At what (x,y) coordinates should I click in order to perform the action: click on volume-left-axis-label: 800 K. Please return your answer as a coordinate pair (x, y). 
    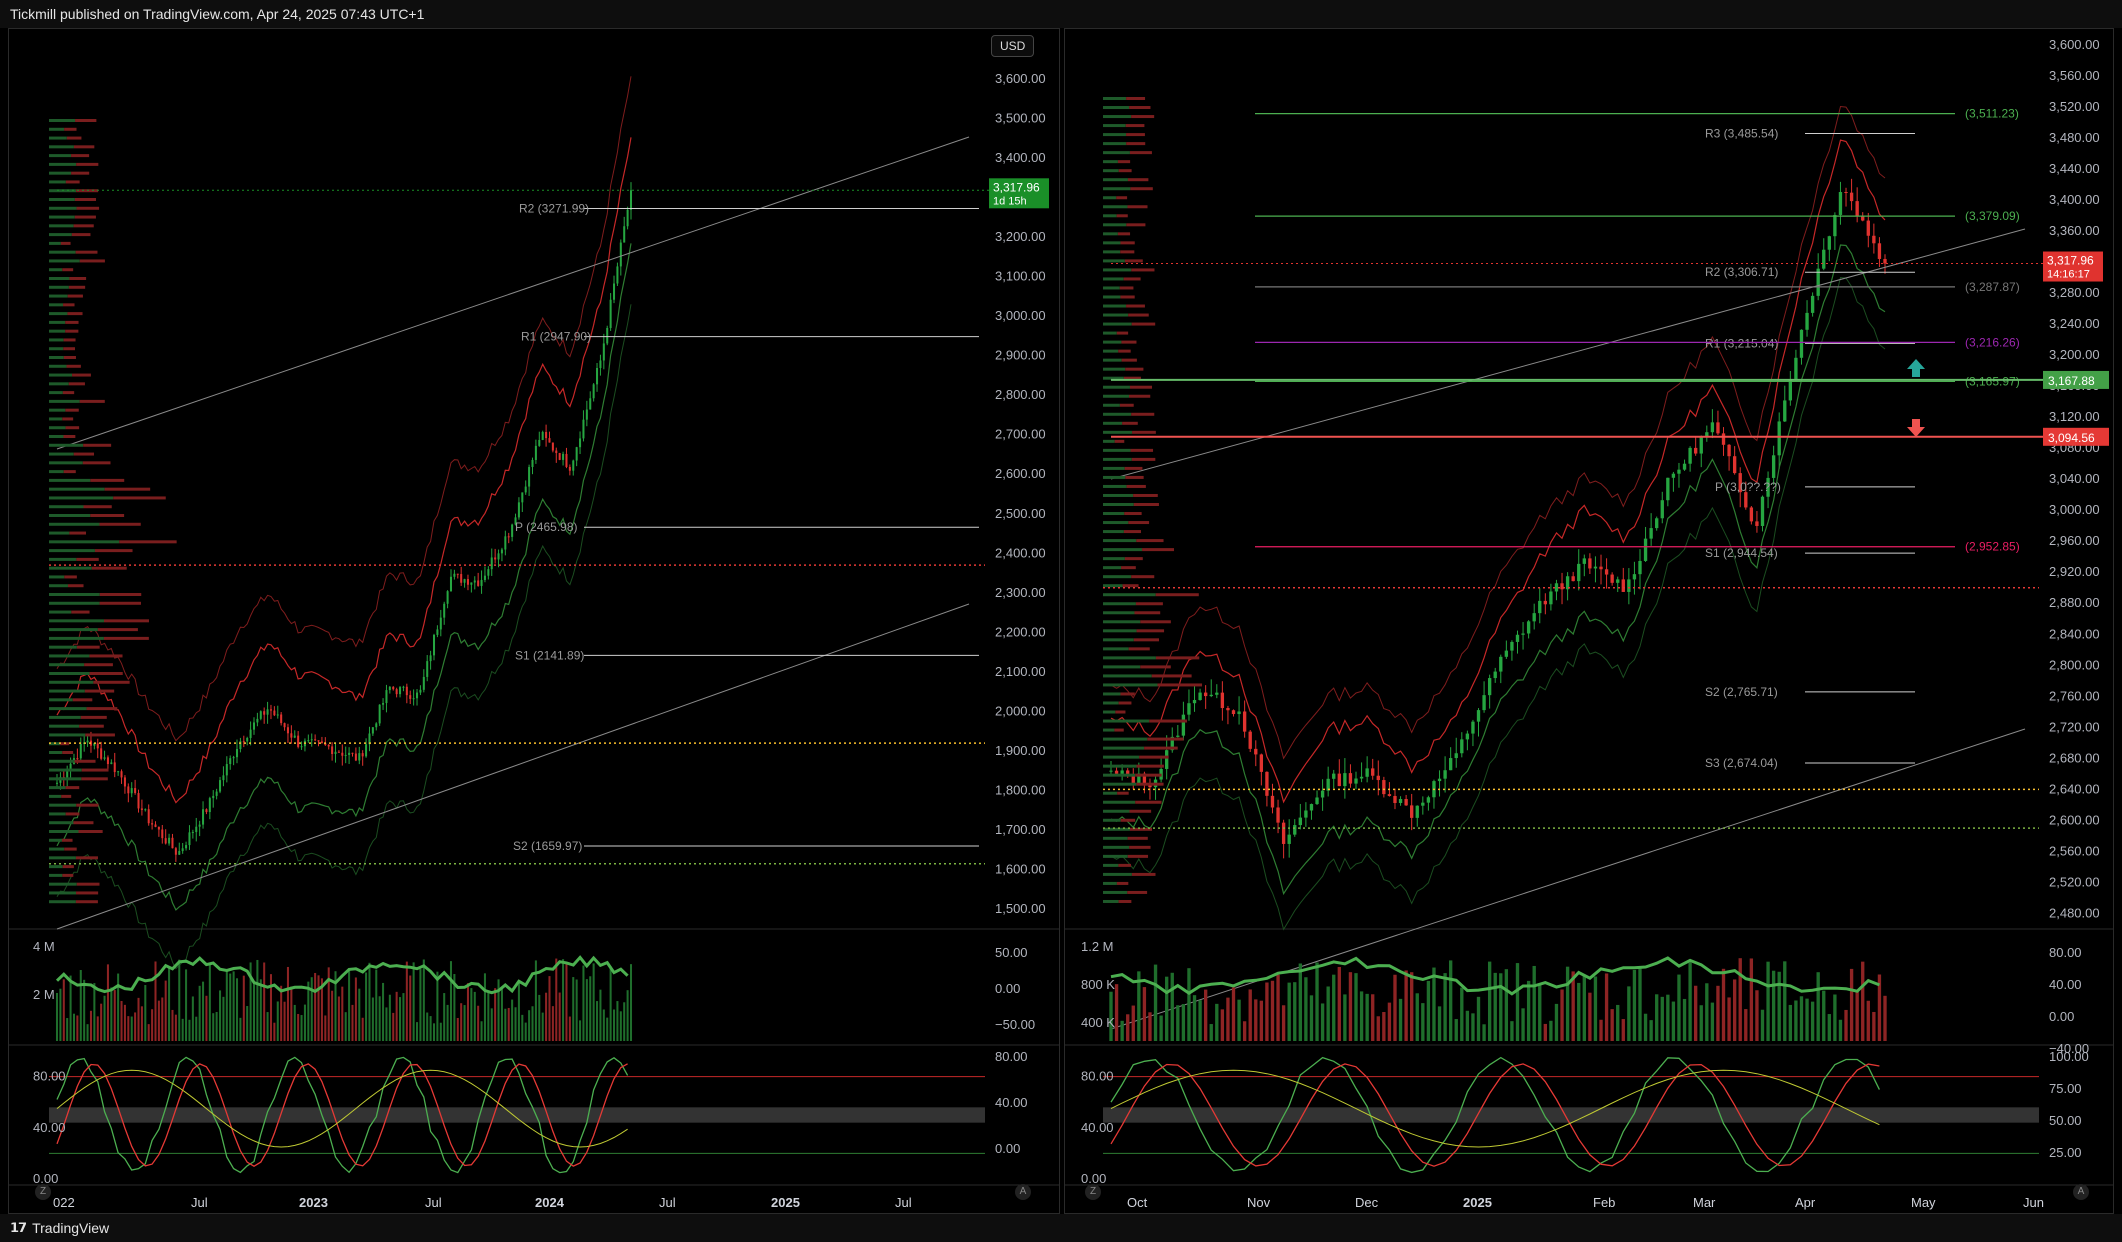
    Looking at the image, I should click on (1098, 984).